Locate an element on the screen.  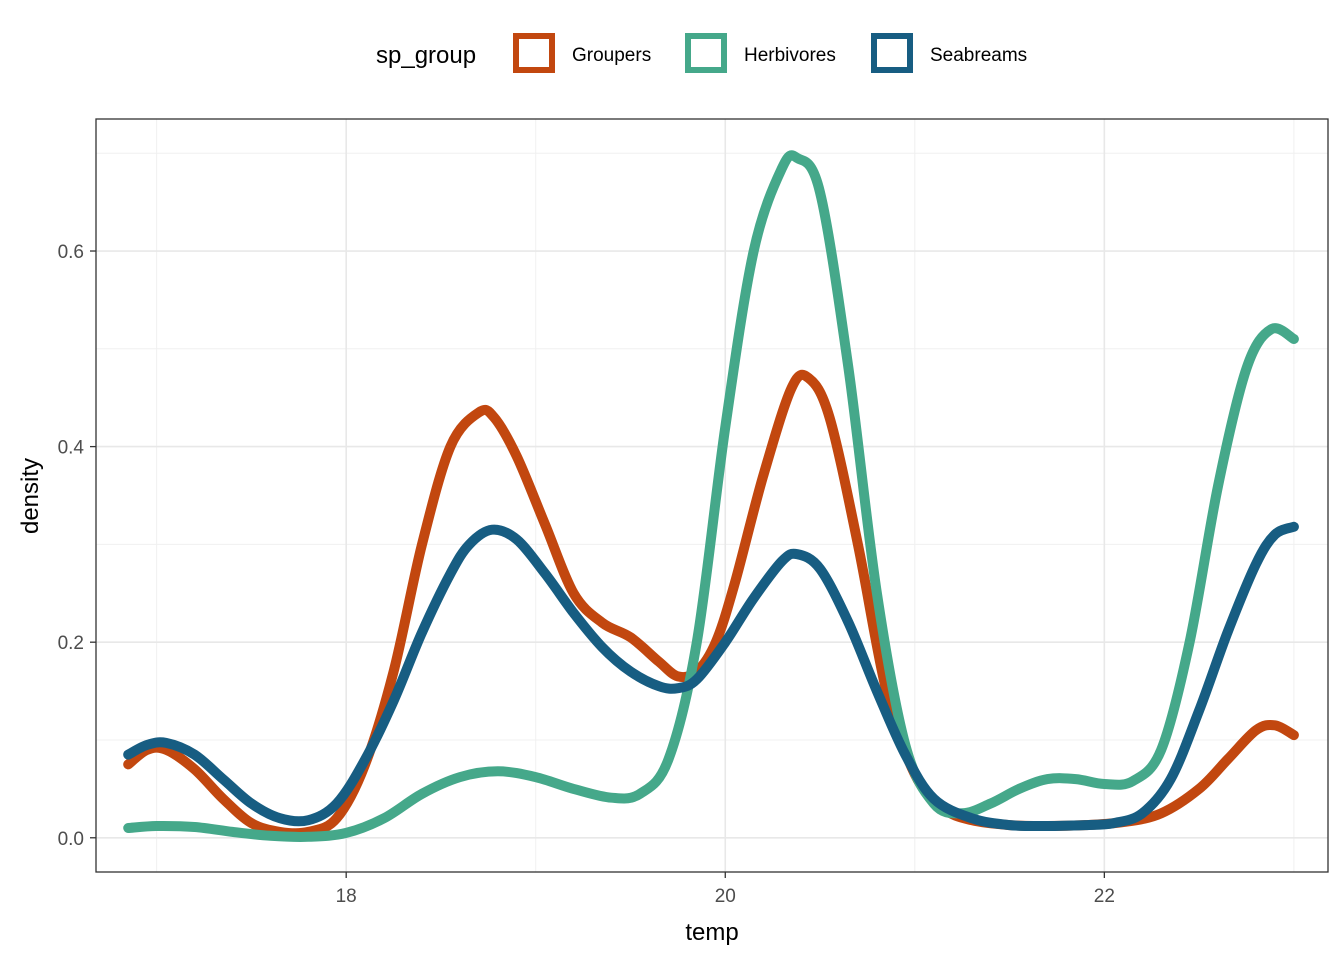
legend: sp_group Groupers Herbivores Seabreams is located at coordinates (701, 53).